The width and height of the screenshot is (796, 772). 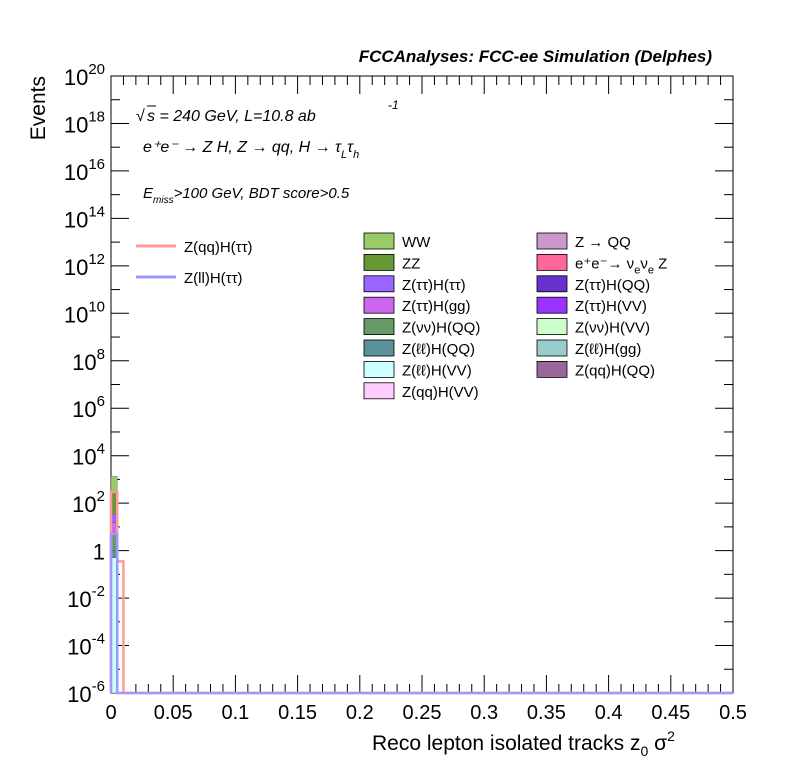 I want to click on y-tick-label: 10⁻², so click(x=86, y=597).